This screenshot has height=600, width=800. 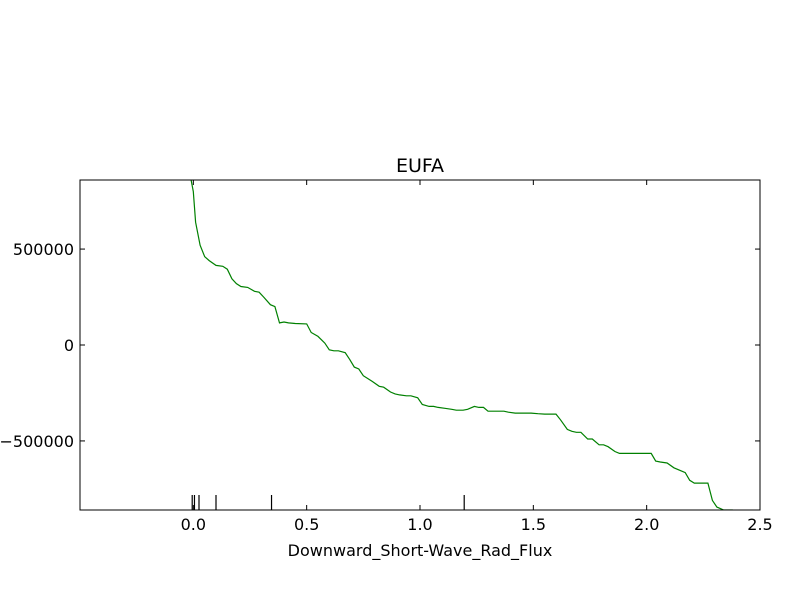 What do you see at coordinates (69, 345) in the screenshot?
I see `y-tick-label: 0` at bounding box center [69, 345].